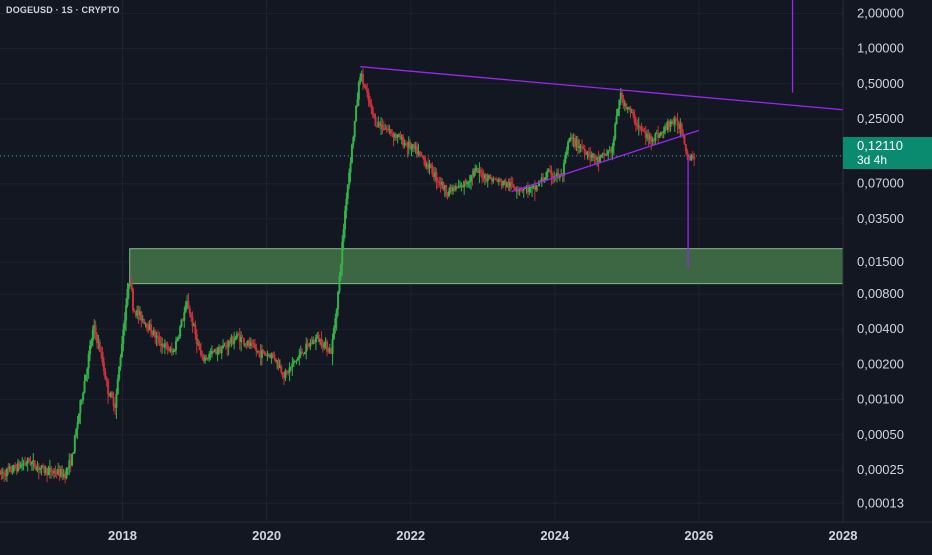 This screenshot has width=932, height=555. I want to click on x-tick-label: 2026, so click(698, 535).